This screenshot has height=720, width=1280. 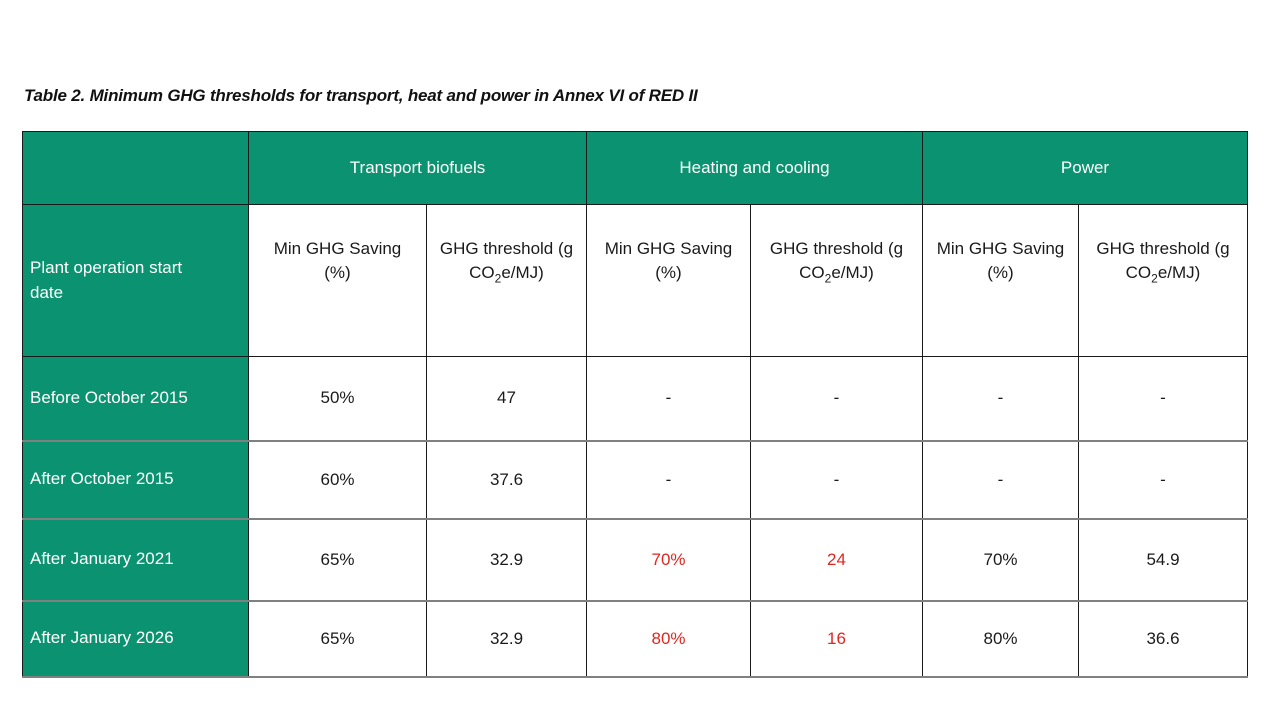 What do you see at coordinates (1163, 560) in the screenshot?
I see `table-cell: 54.9` at bounding box center [1163, 560].